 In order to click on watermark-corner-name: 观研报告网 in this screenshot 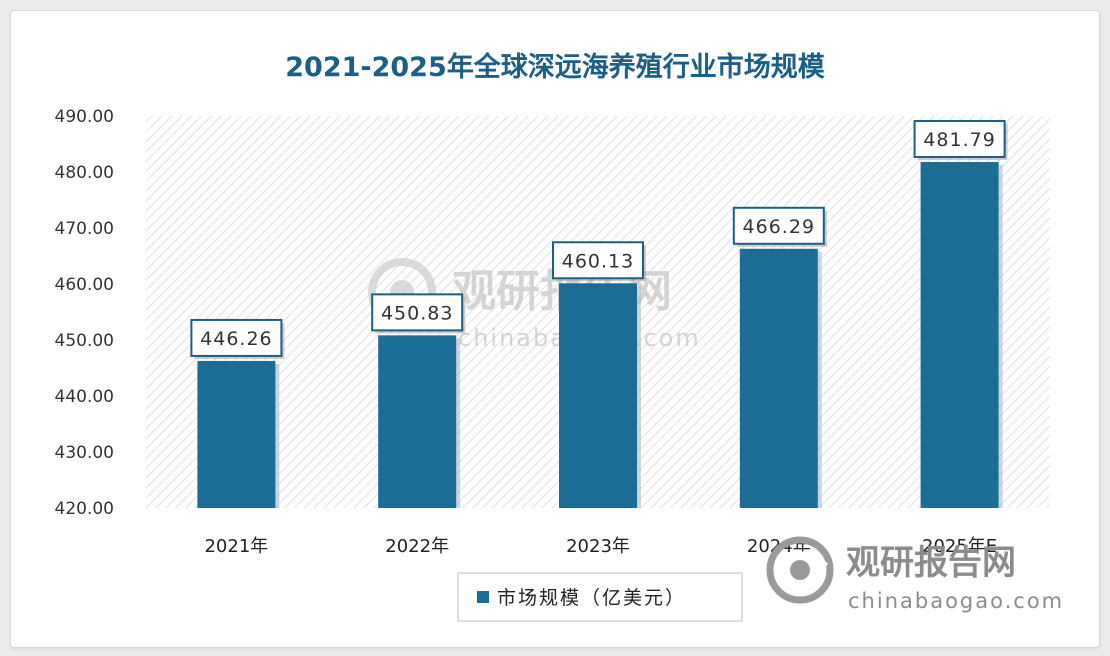, I will do `click(931, 563)`.